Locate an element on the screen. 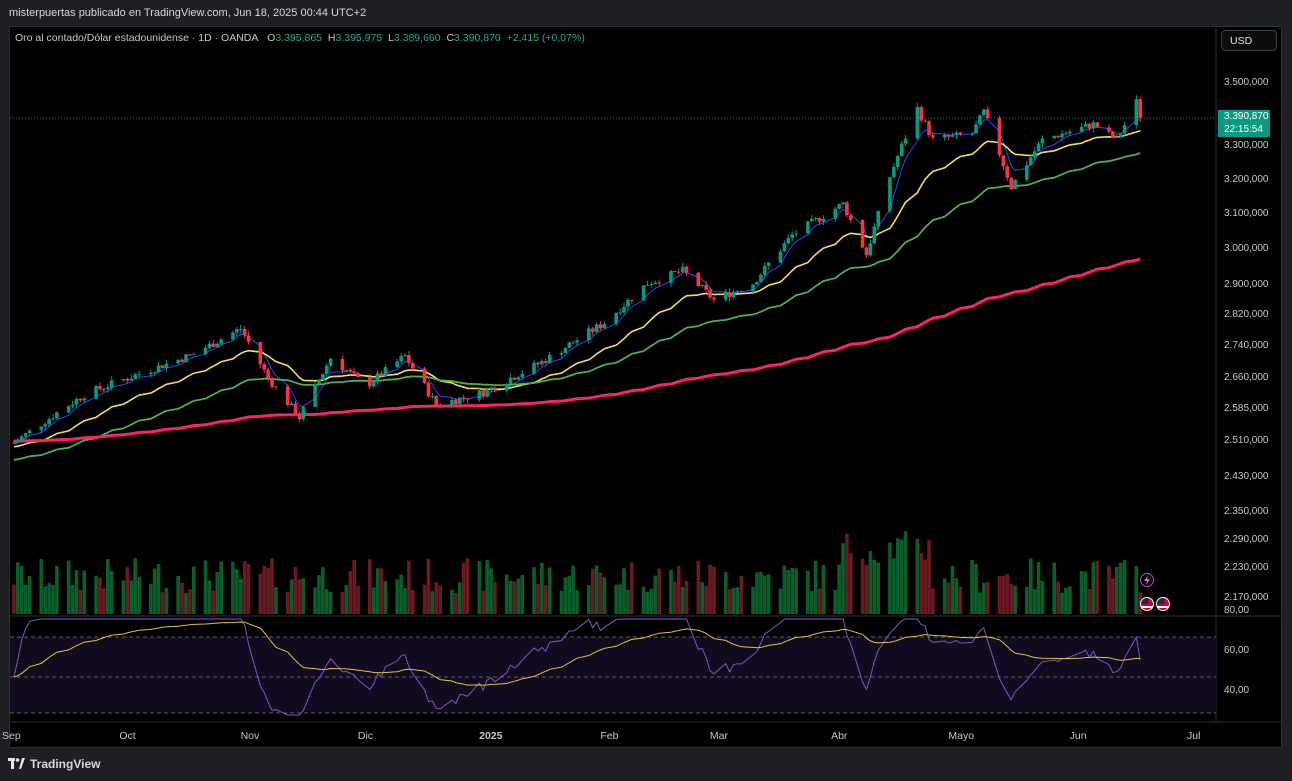 The image size is (1292, 781). last-price-value: 3.390,870 is located at coordinates (1246, 116).